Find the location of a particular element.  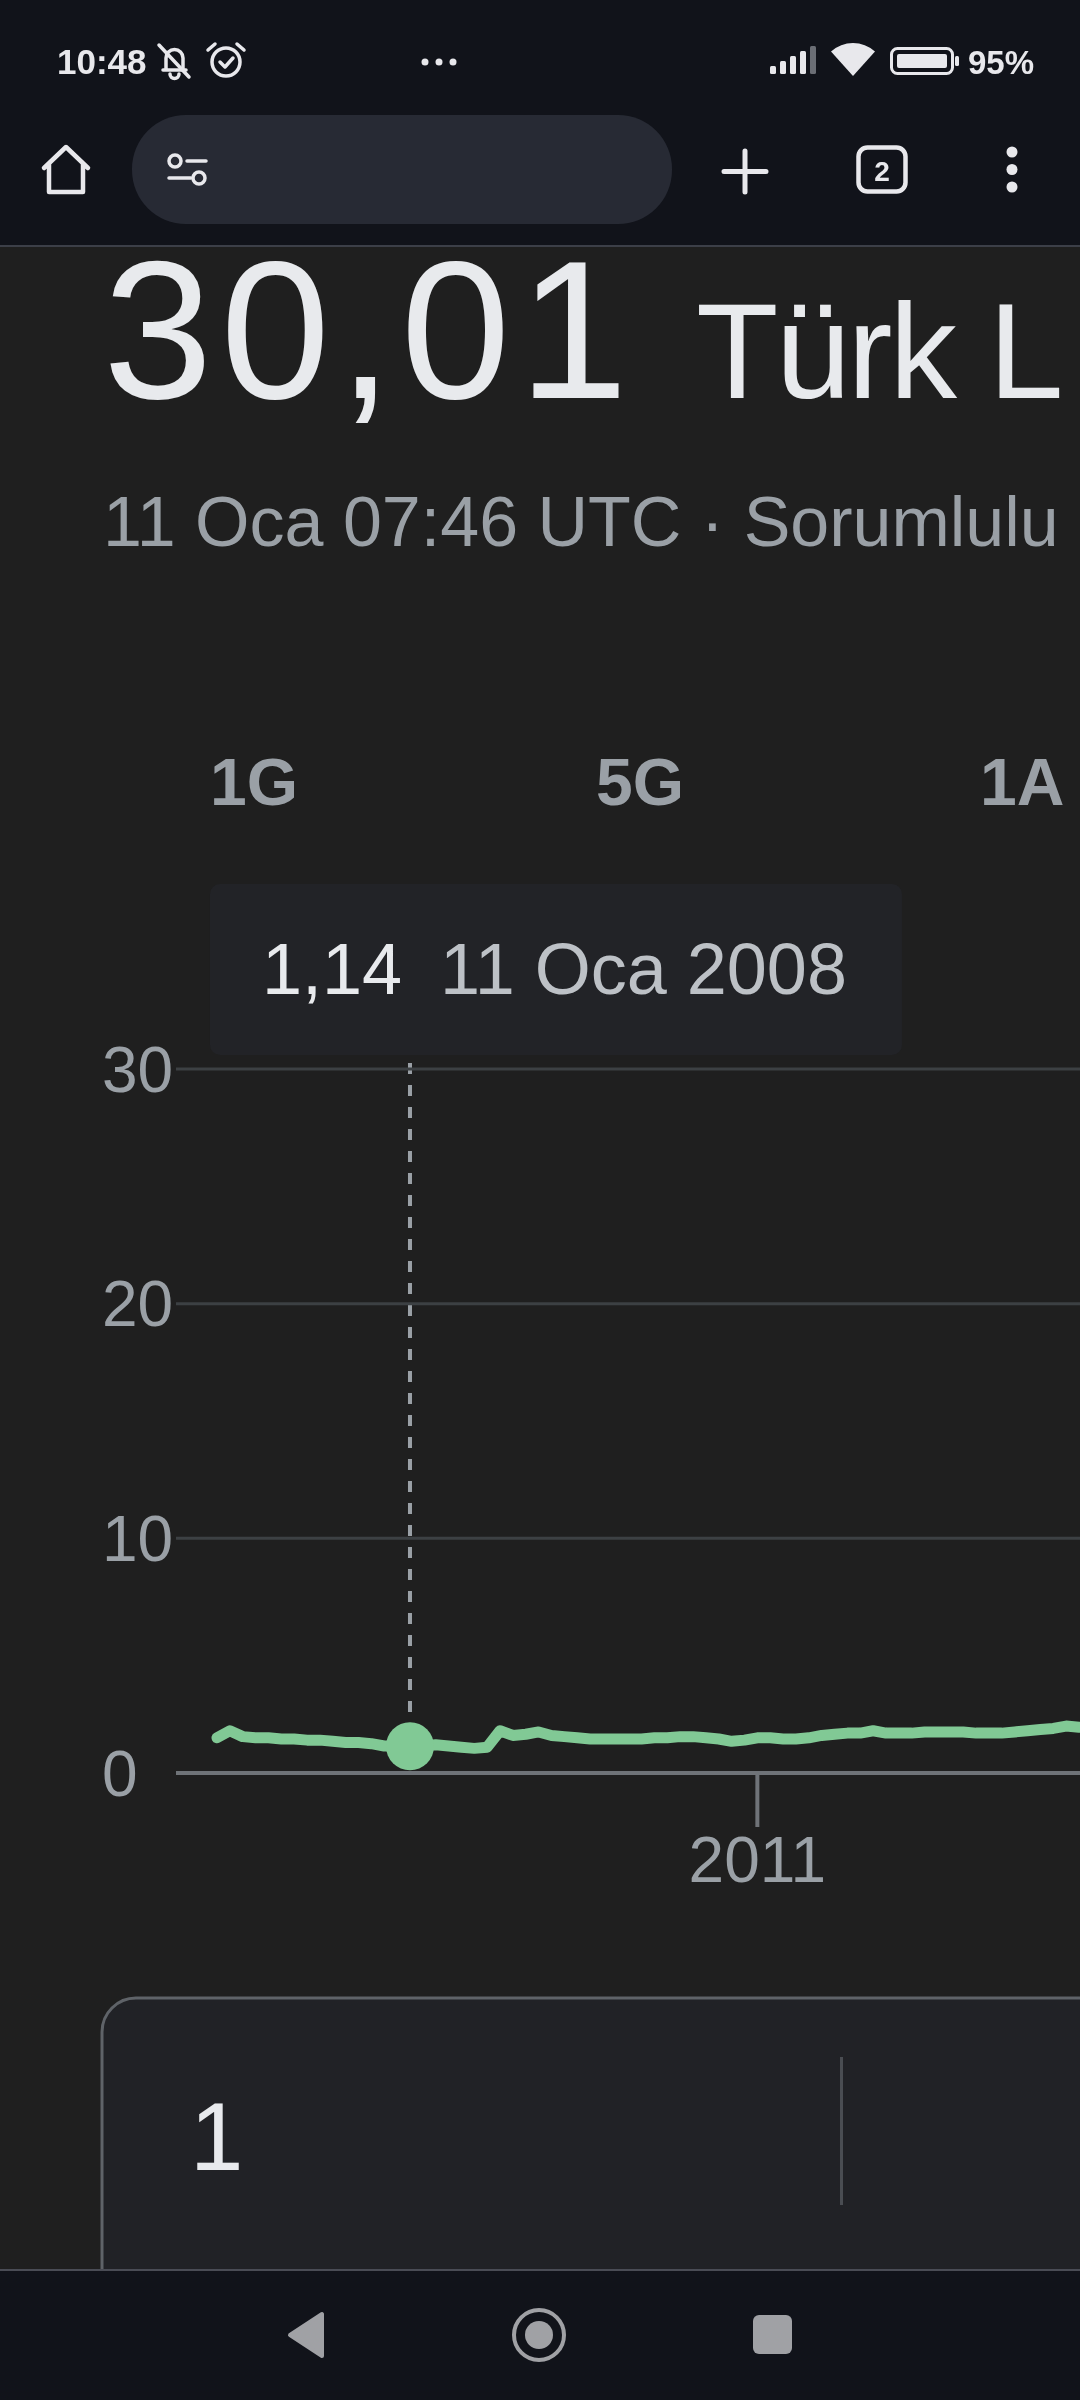

text: 95% is located at coordinates (1001, 62).